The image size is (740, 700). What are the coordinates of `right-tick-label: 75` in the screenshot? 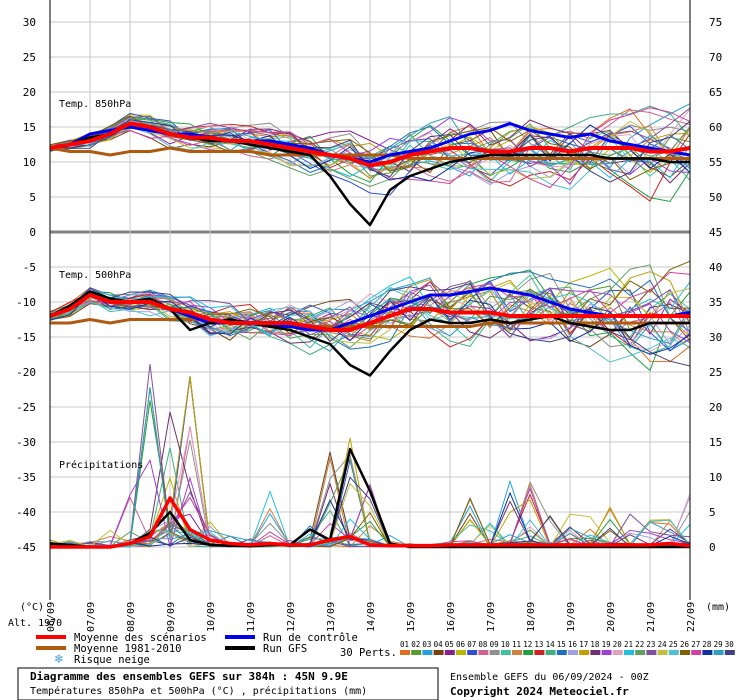 It's located at (715, 22).